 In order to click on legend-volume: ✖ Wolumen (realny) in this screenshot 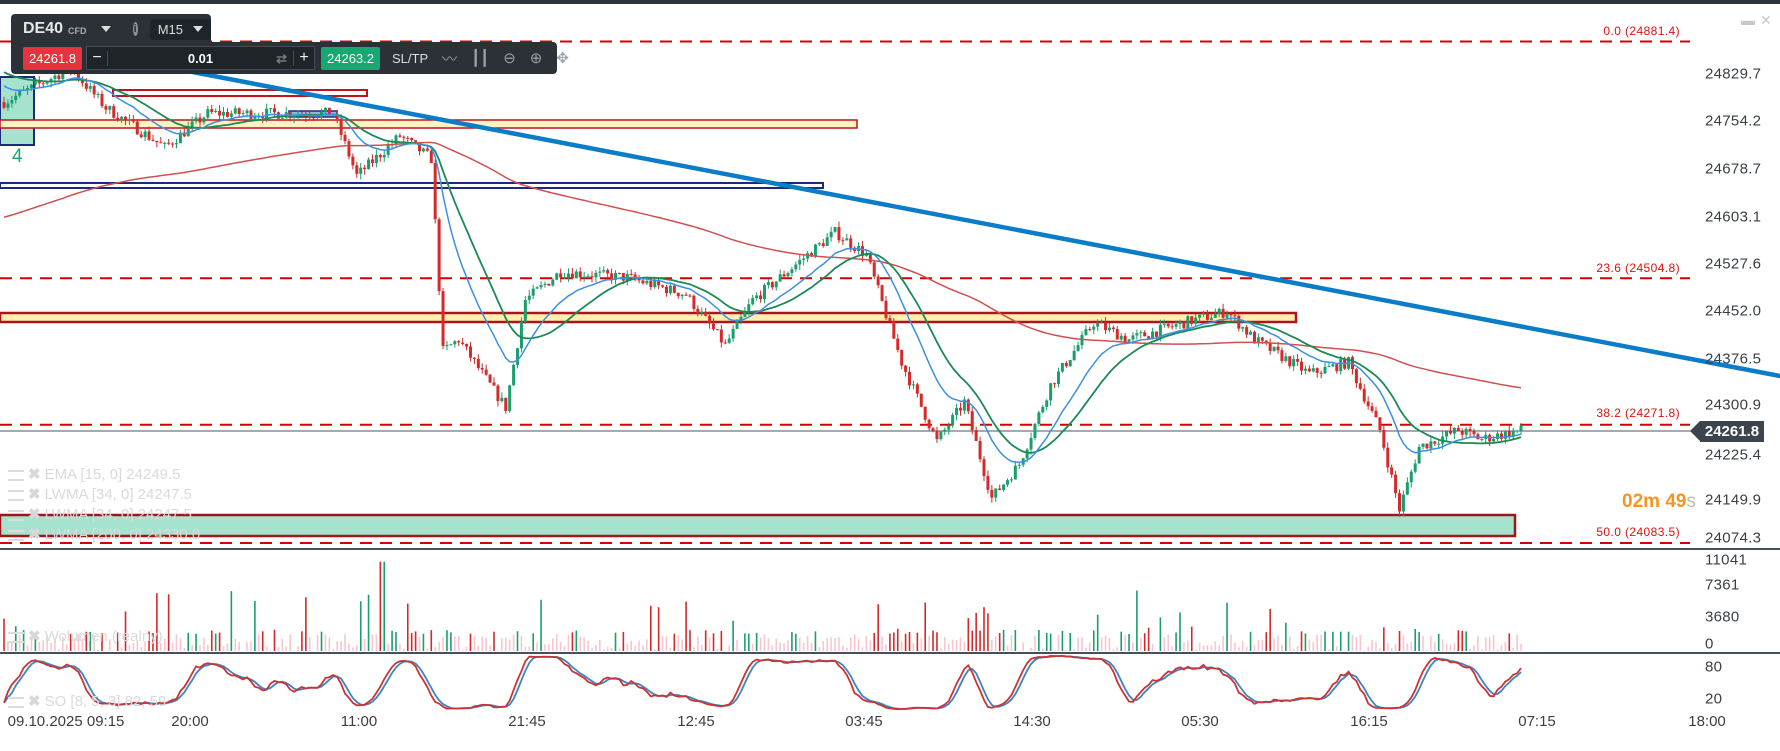, I will do `click(85, 637)`.